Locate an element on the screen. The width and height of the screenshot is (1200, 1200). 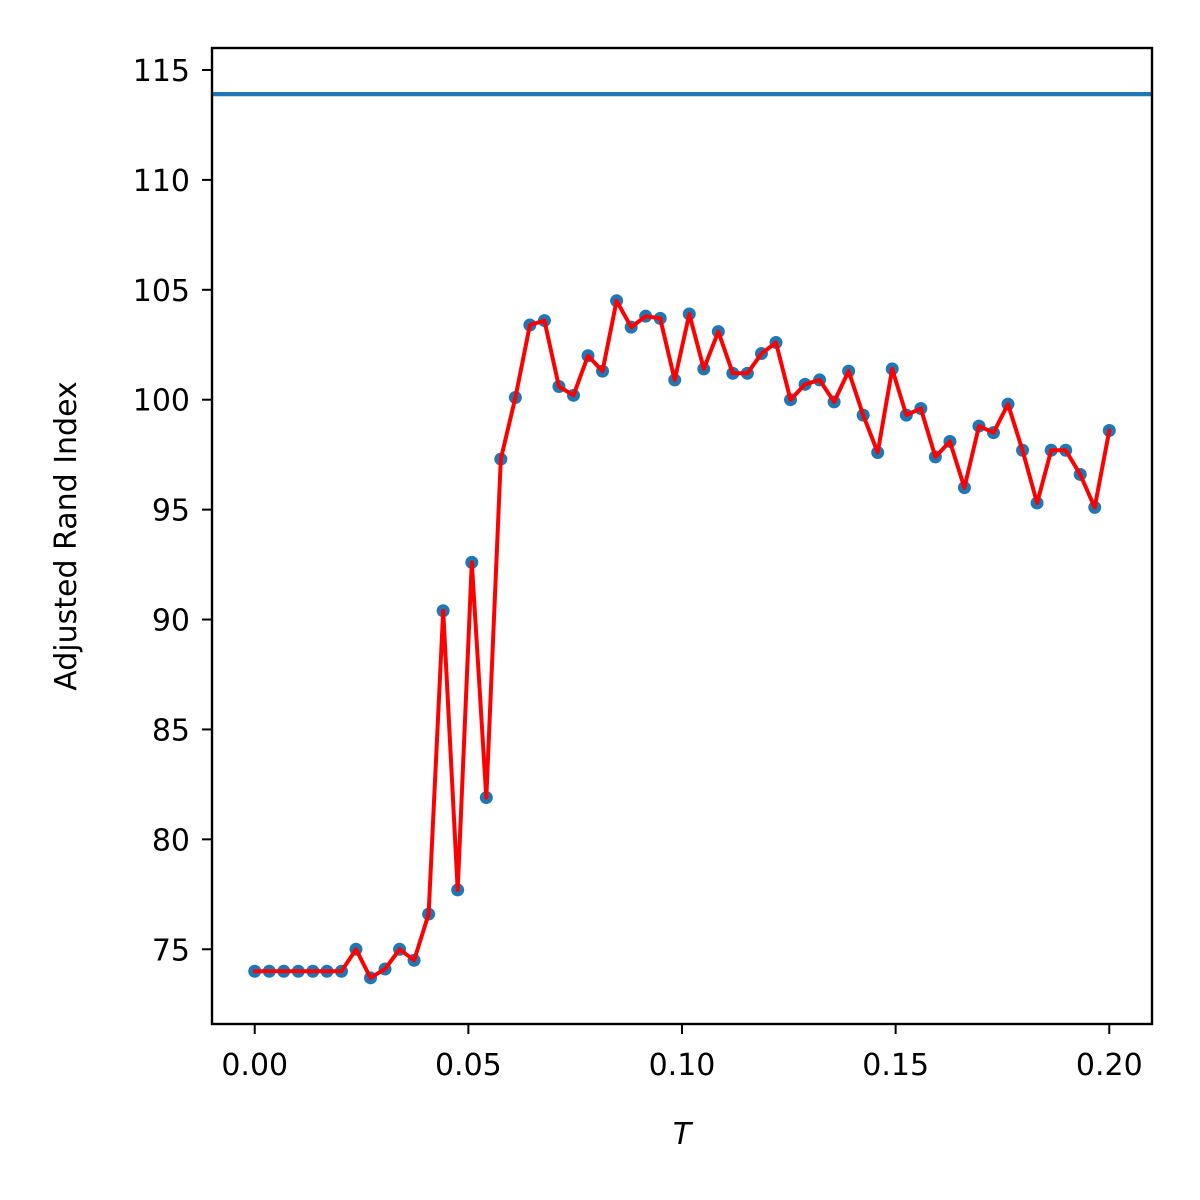
x-tick-label: 0.00 is located at coordinates (254, 1065).